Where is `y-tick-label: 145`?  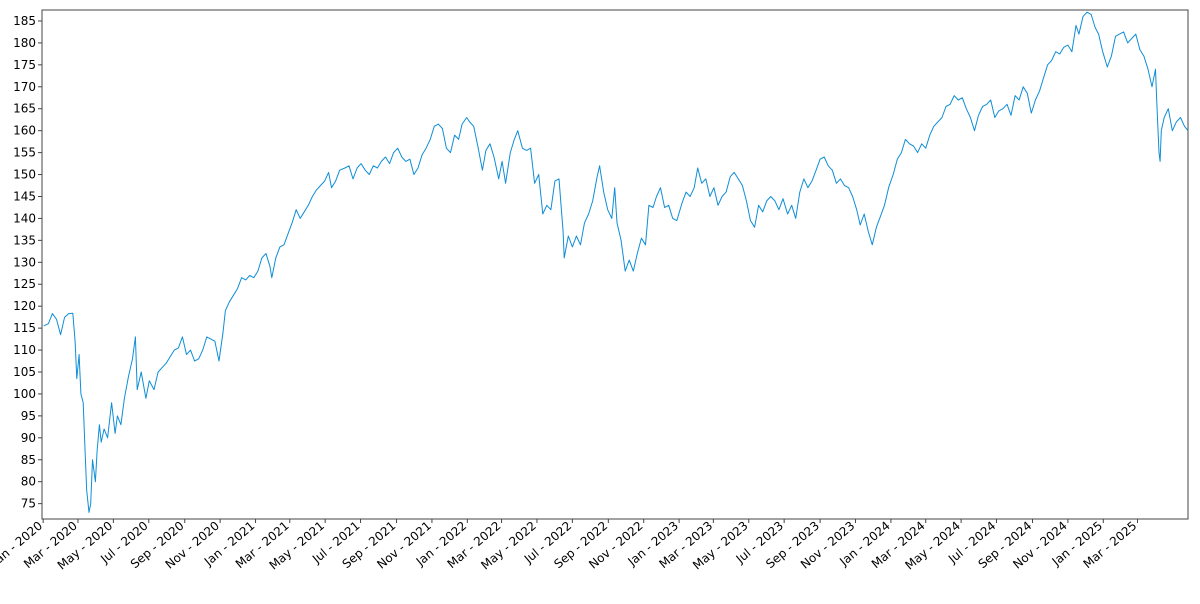 y-tick-label: 145 is located at coordinates (24, 196).